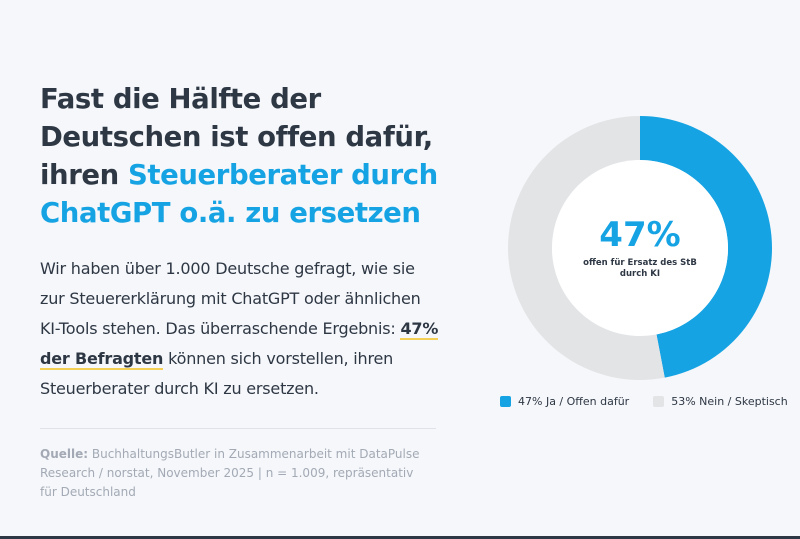 The width and height of the screenshot is (800, 539). I want to click on legend-item-yes: 47% Ja / Offen dafür, so click(564, 401).